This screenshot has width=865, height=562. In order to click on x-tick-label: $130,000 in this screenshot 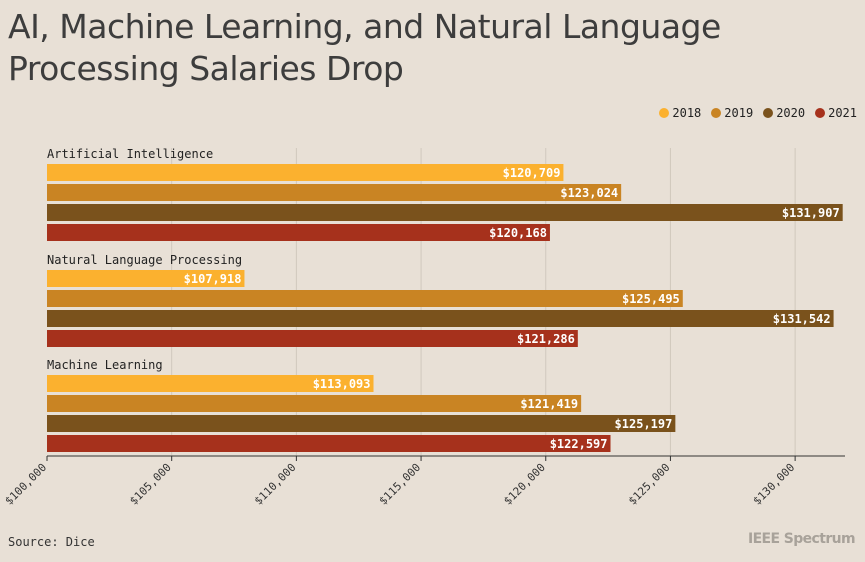, I will do `click(774, 484)`.